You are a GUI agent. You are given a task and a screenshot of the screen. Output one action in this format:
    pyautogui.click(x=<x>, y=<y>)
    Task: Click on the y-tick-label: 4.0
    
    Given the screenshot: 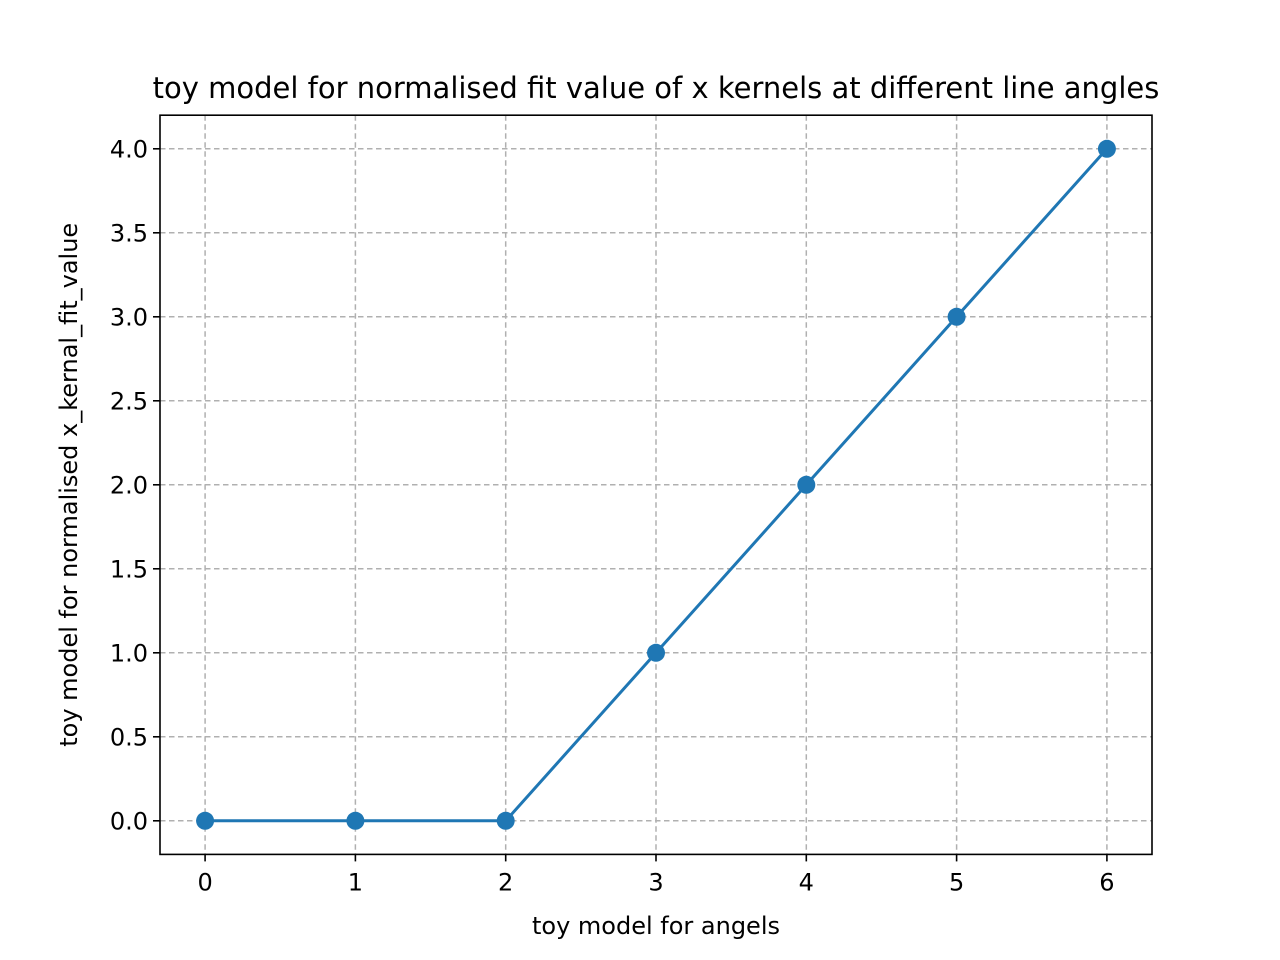 What is the action you would take?
    pyautogui.click(x=129, y=149)
    